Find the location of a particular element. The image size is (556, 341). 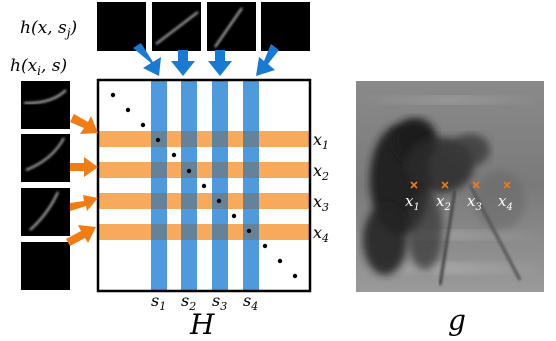

row-highlight-x3 is located at coordinates (204, 201).